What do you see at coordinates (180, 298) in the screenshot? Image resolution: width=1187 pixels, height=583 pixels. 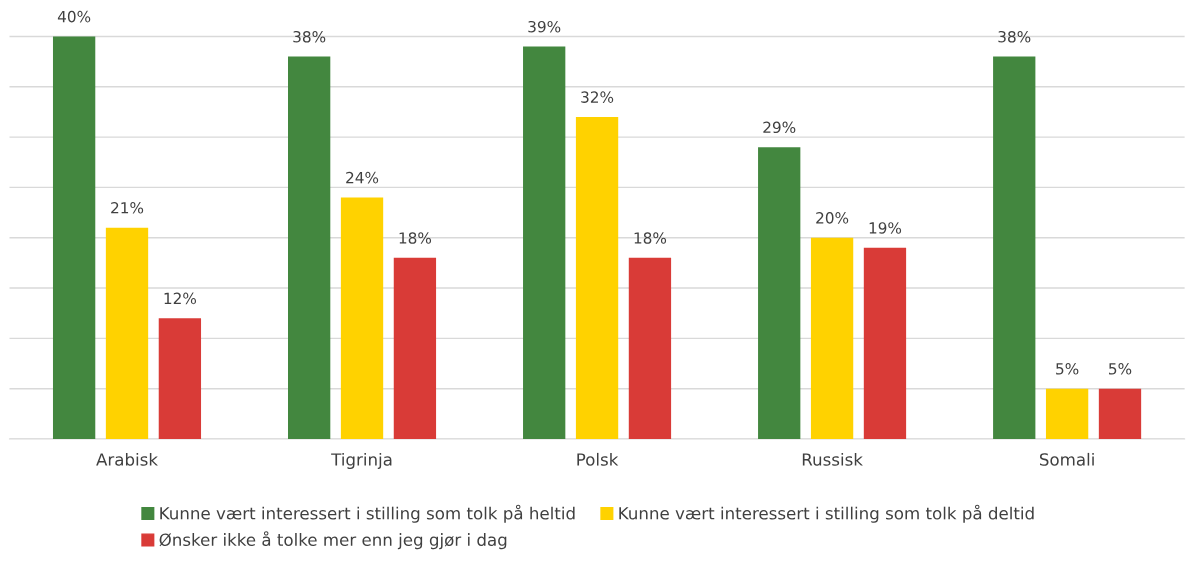 I see `data-label: 12%` at bounding box center [180, 298].